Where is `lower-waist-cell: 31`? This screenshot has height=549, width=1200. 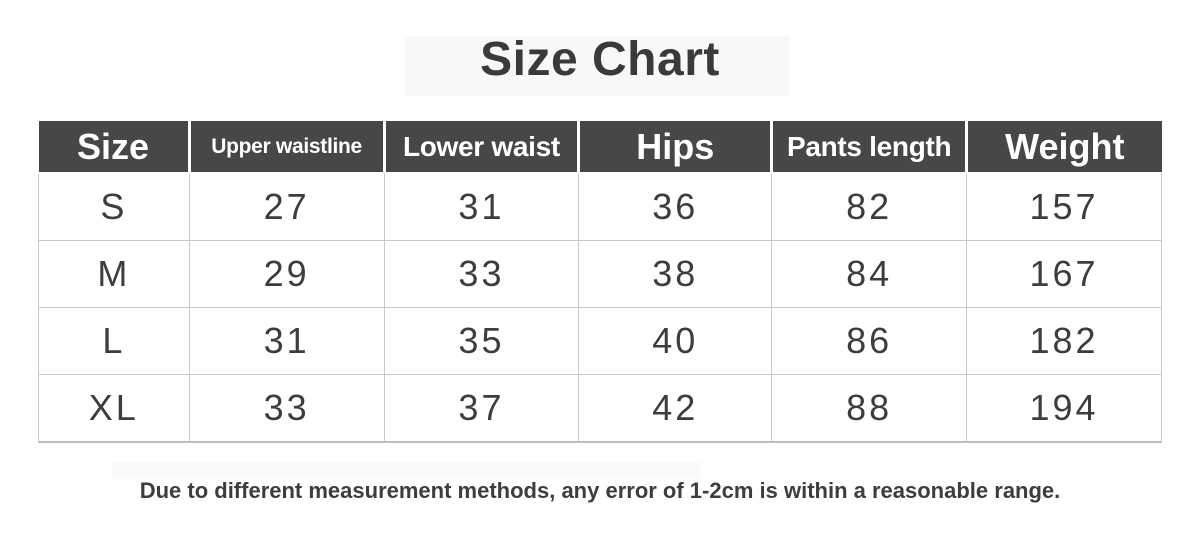
lower-waist-cell: 31 is located at coordinates (481, 206).